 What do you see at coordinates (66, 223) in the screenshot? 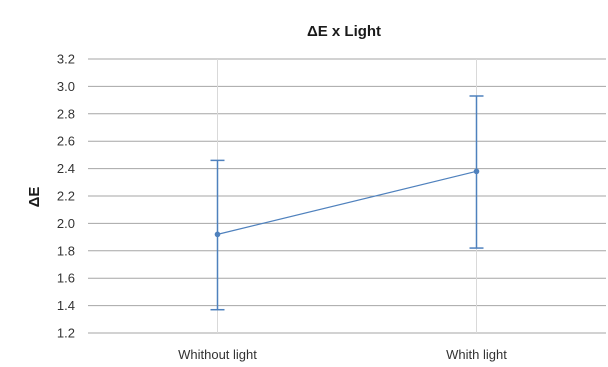
I see `y-tick-label: 2.0` at bounding box center [66, 223].